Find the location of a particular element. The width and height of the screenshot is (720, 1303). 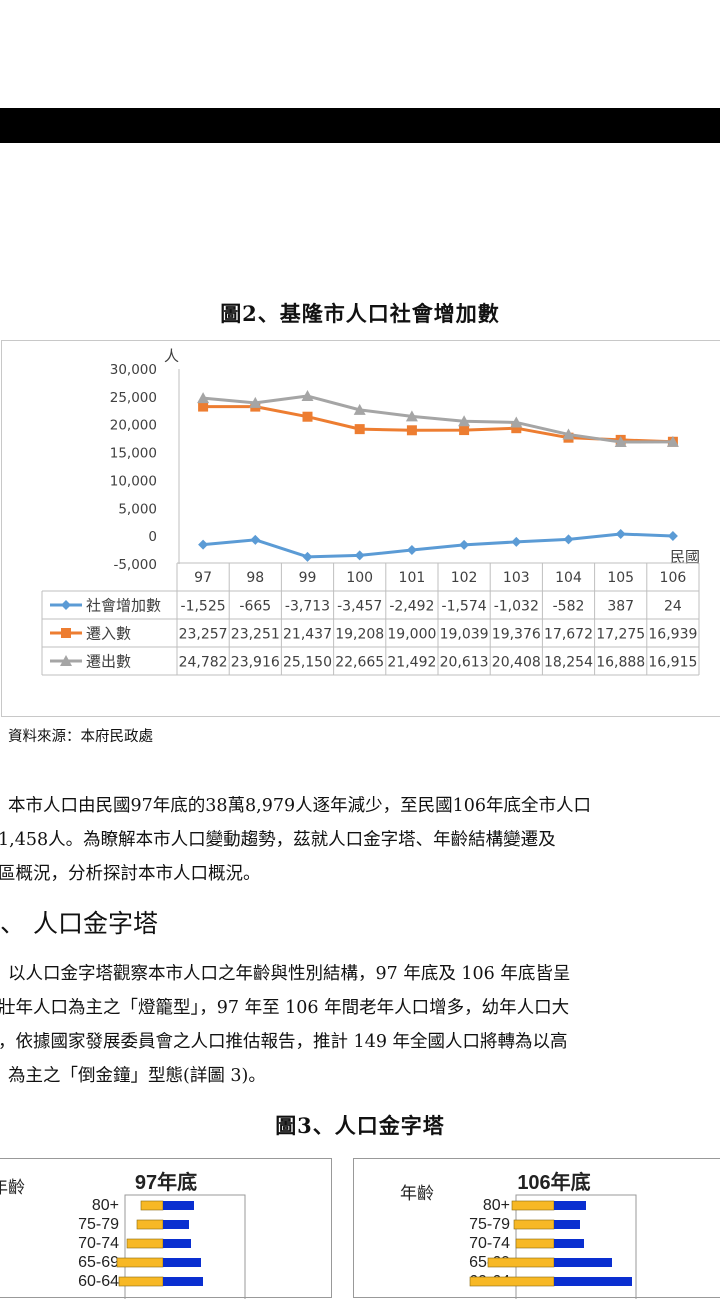

y-tick-label: 10,000 is located at coordinates (133, 481).